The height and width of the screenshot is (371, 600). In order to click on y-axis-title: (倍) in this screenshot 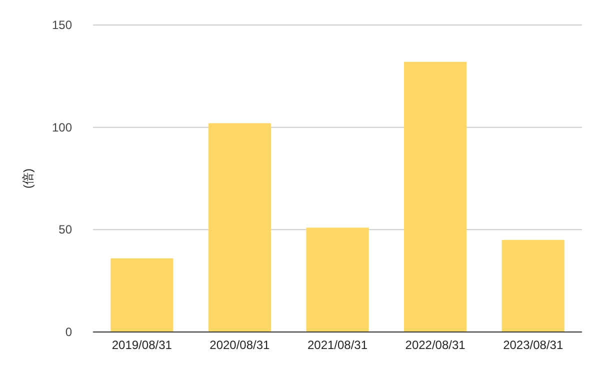, I will do `click(28, 178)`.